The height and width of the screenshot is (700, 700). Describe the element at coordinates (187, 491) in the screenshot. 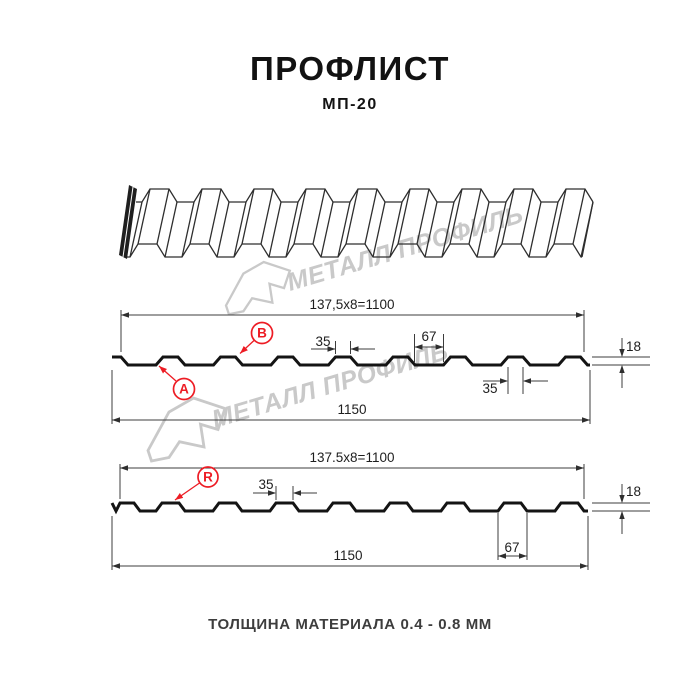

I see `label-r-leader` at that location.